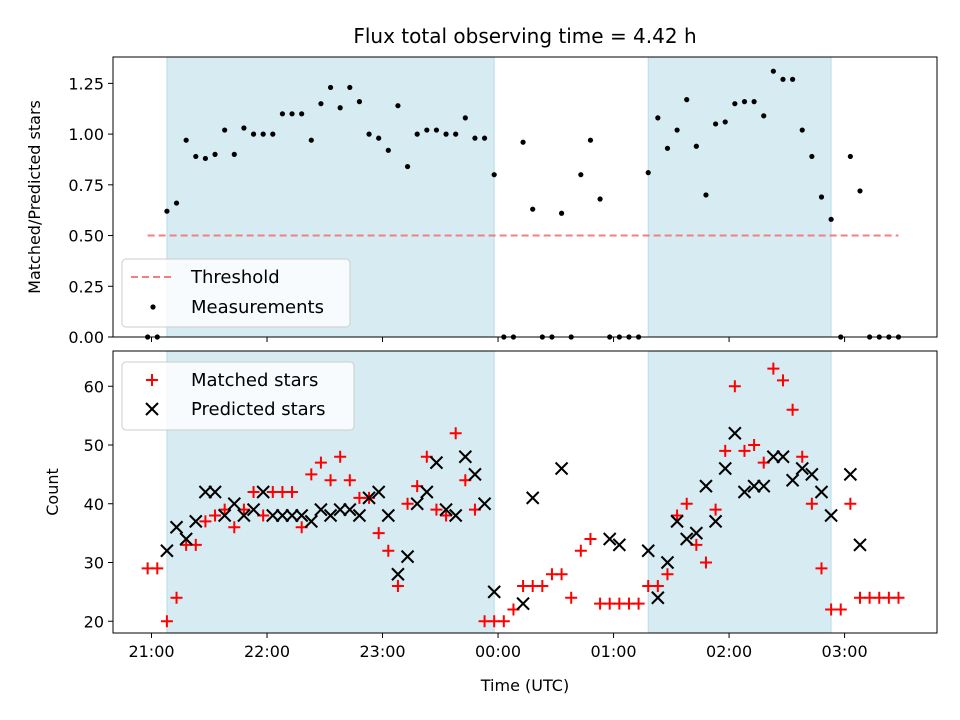 The width and height of the screenshot is (960, 720). Describe the element at coordinates (94, 445) in the screenshot. I see `bottom-y-tick-label-3: 50` at that location.